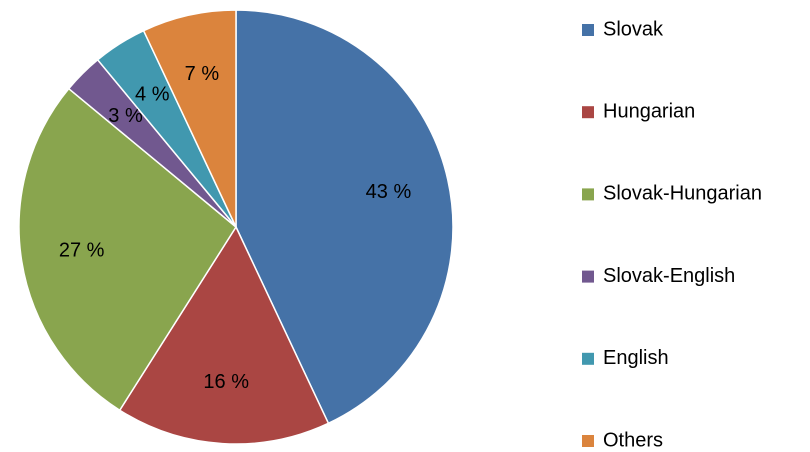  Describe the element at coordinates (669, 276) in the screenshot. I see `legend-label: Slovak-English` at that location.